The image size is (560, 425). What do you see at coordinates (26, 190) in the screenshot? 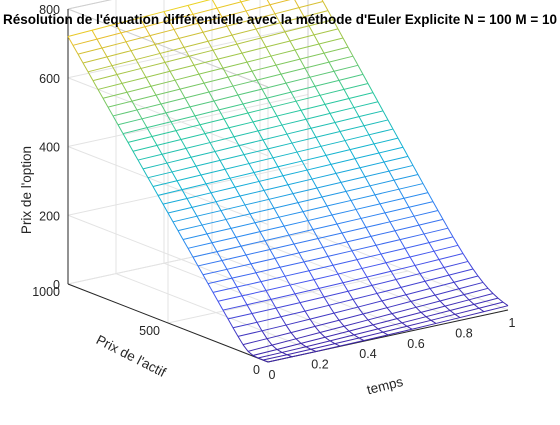
I see `z-axis-label: Prix de l'option` at bounding box center [26, 190].